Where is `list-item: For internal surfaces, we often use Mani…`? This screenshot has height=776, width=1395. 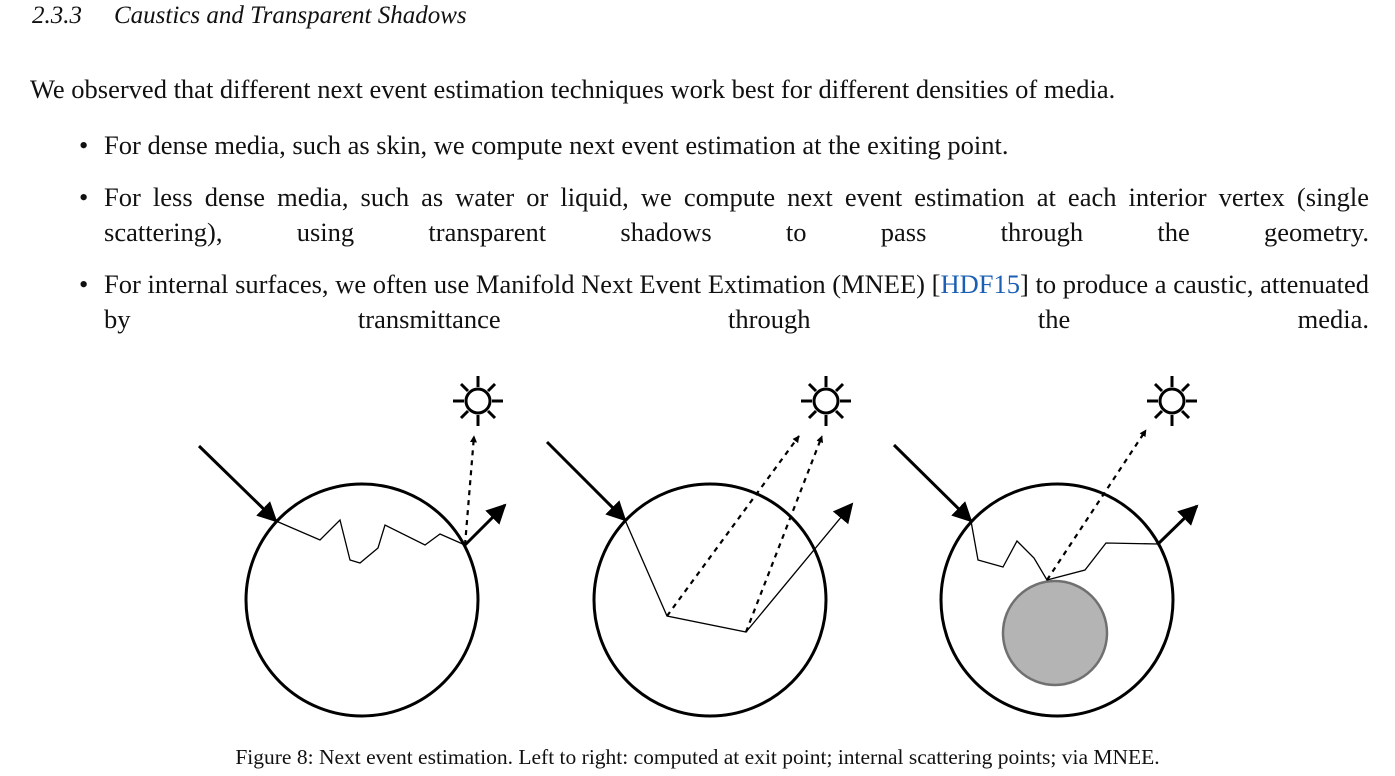
list-item: For internal surfaces, we often use Mani… is located at coordinates (724, 302).